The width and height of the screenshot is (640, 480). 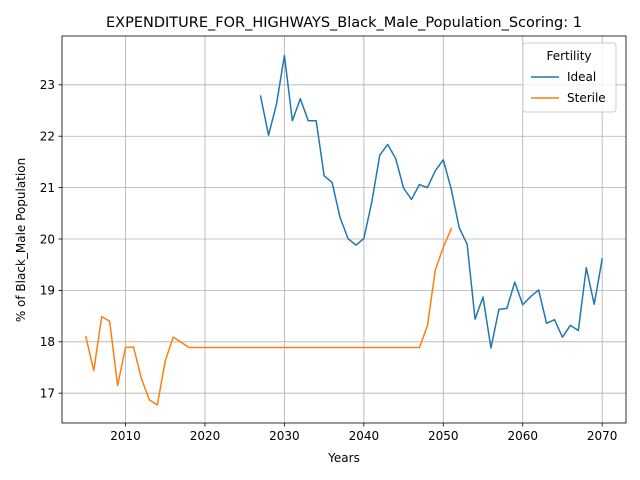 What do you see at coordinates (443, 436) in the screenshot?
I see `x-tick-label: 2050` at bounding box center [443, 436].